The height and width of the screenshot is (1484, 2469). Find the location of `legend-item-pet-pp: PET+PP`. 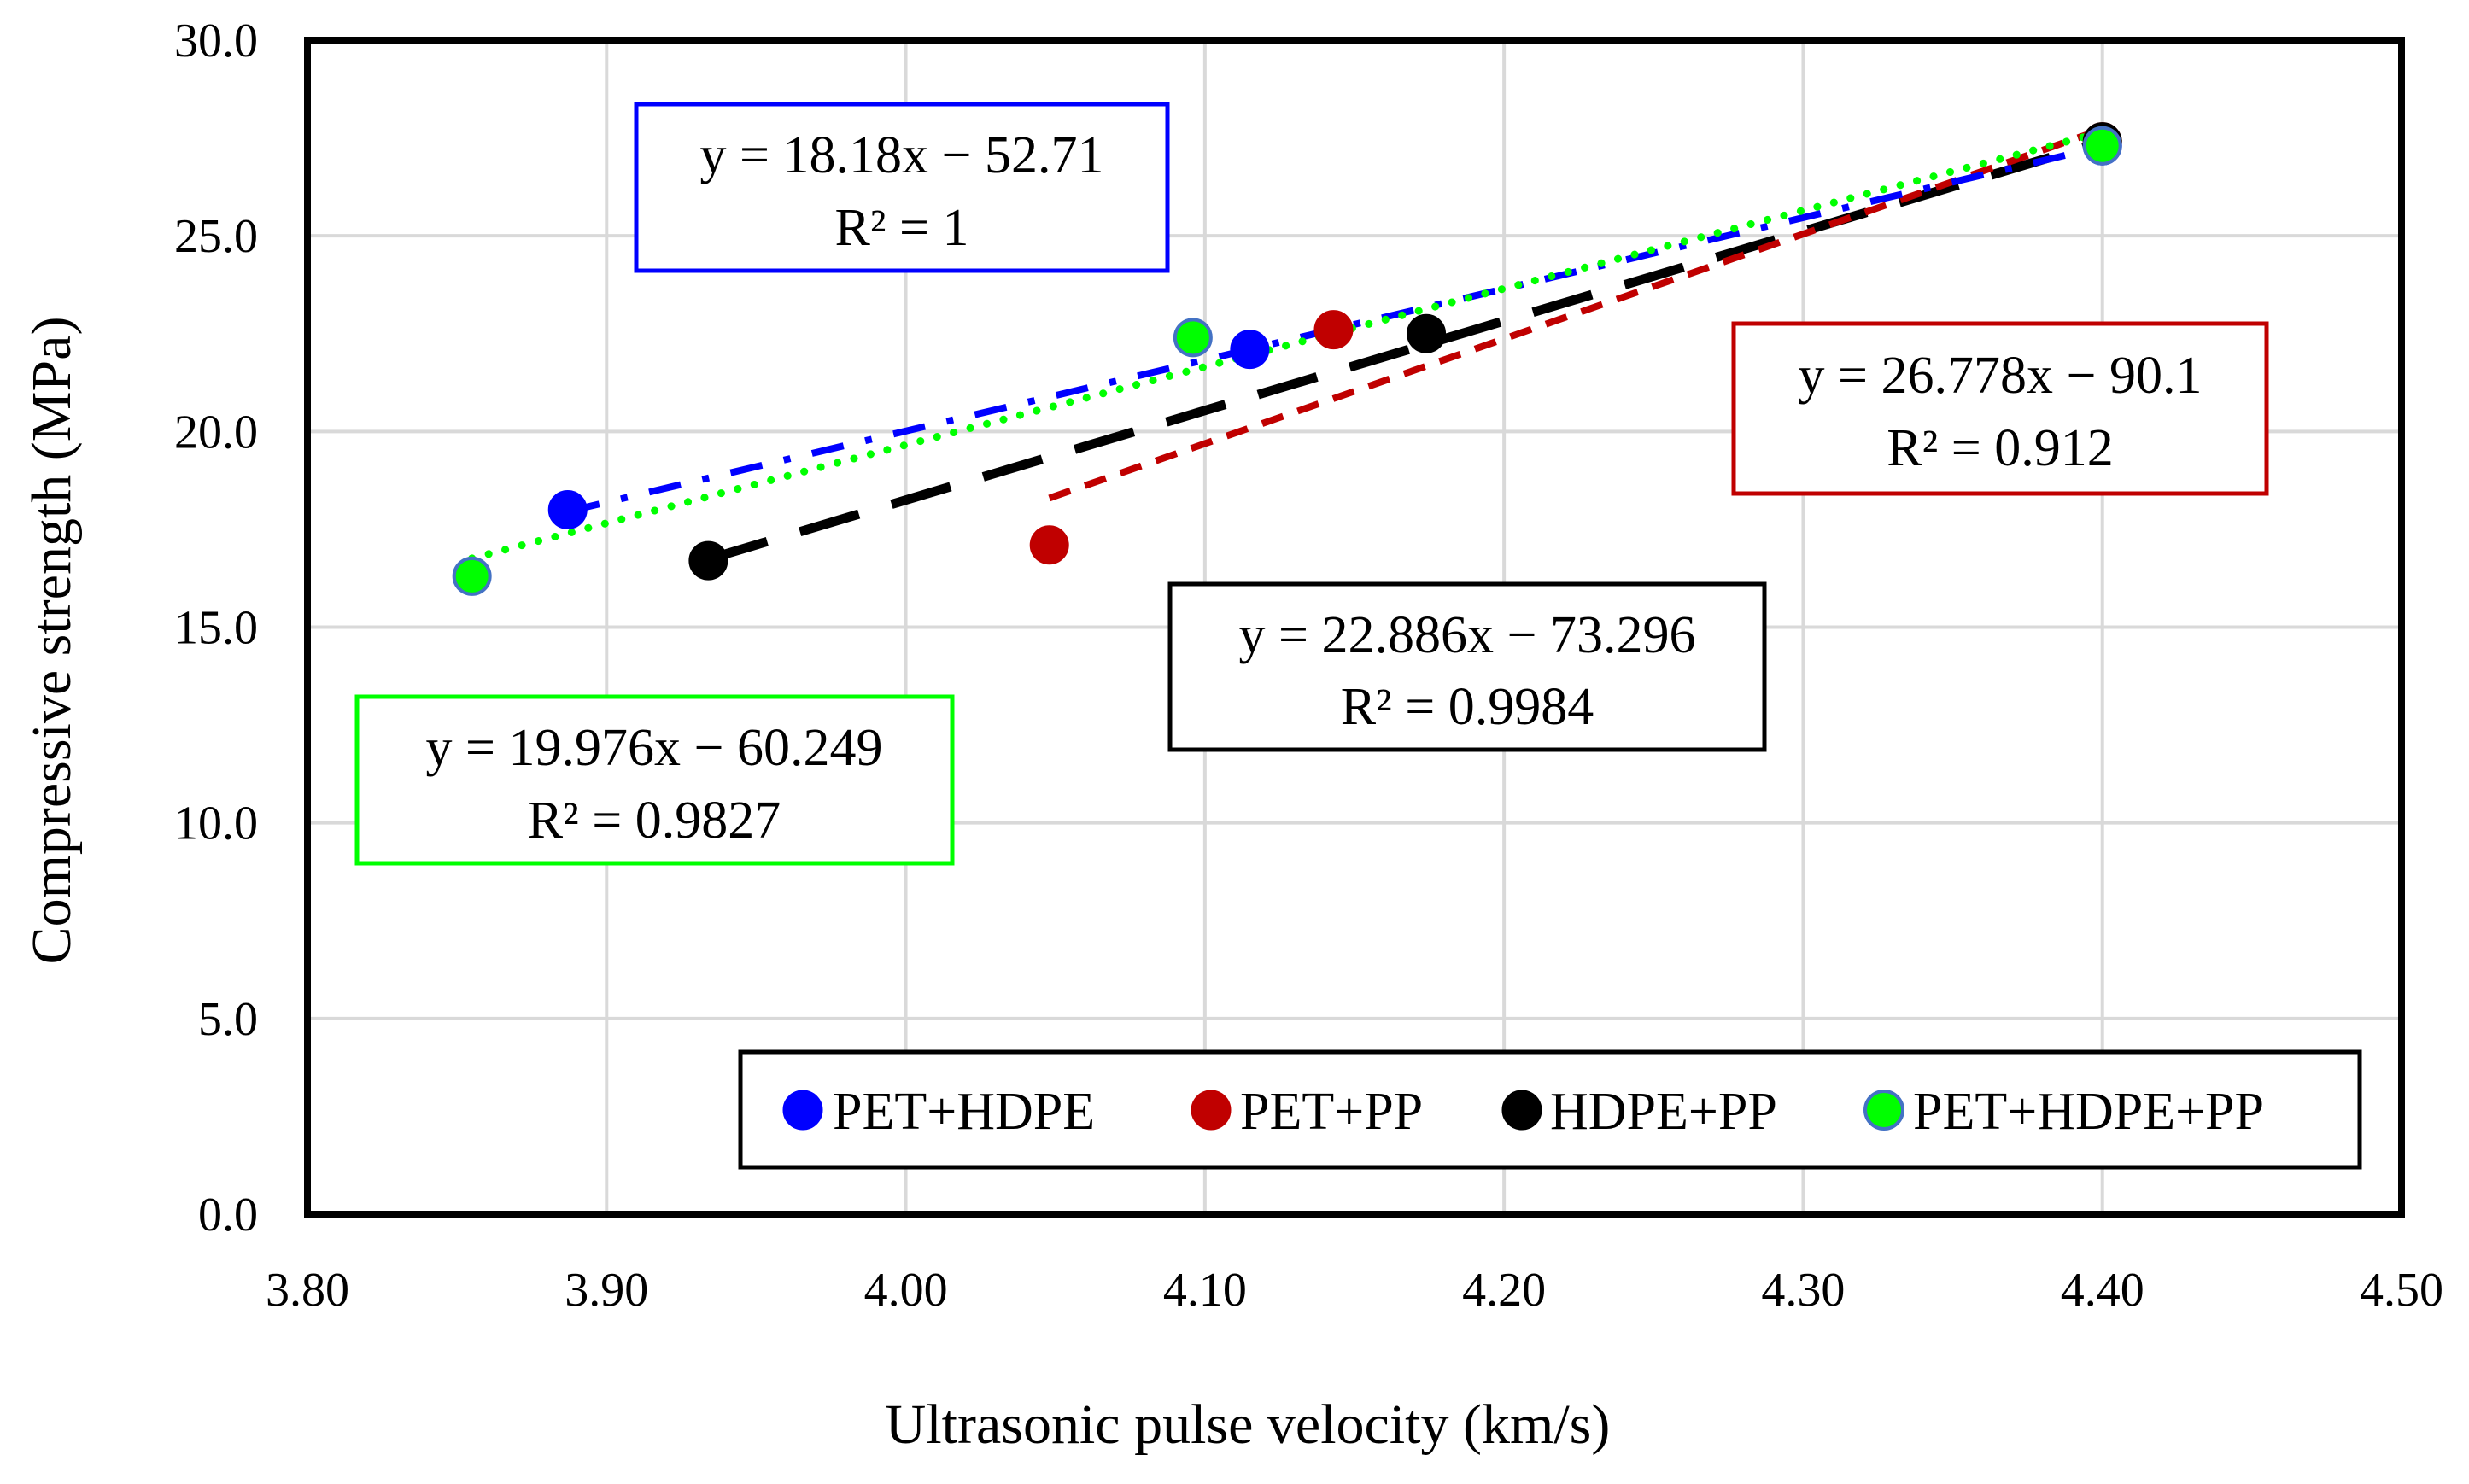

legend-item-pet-pp: PET+PP is located at coordinates (1307, 1112).